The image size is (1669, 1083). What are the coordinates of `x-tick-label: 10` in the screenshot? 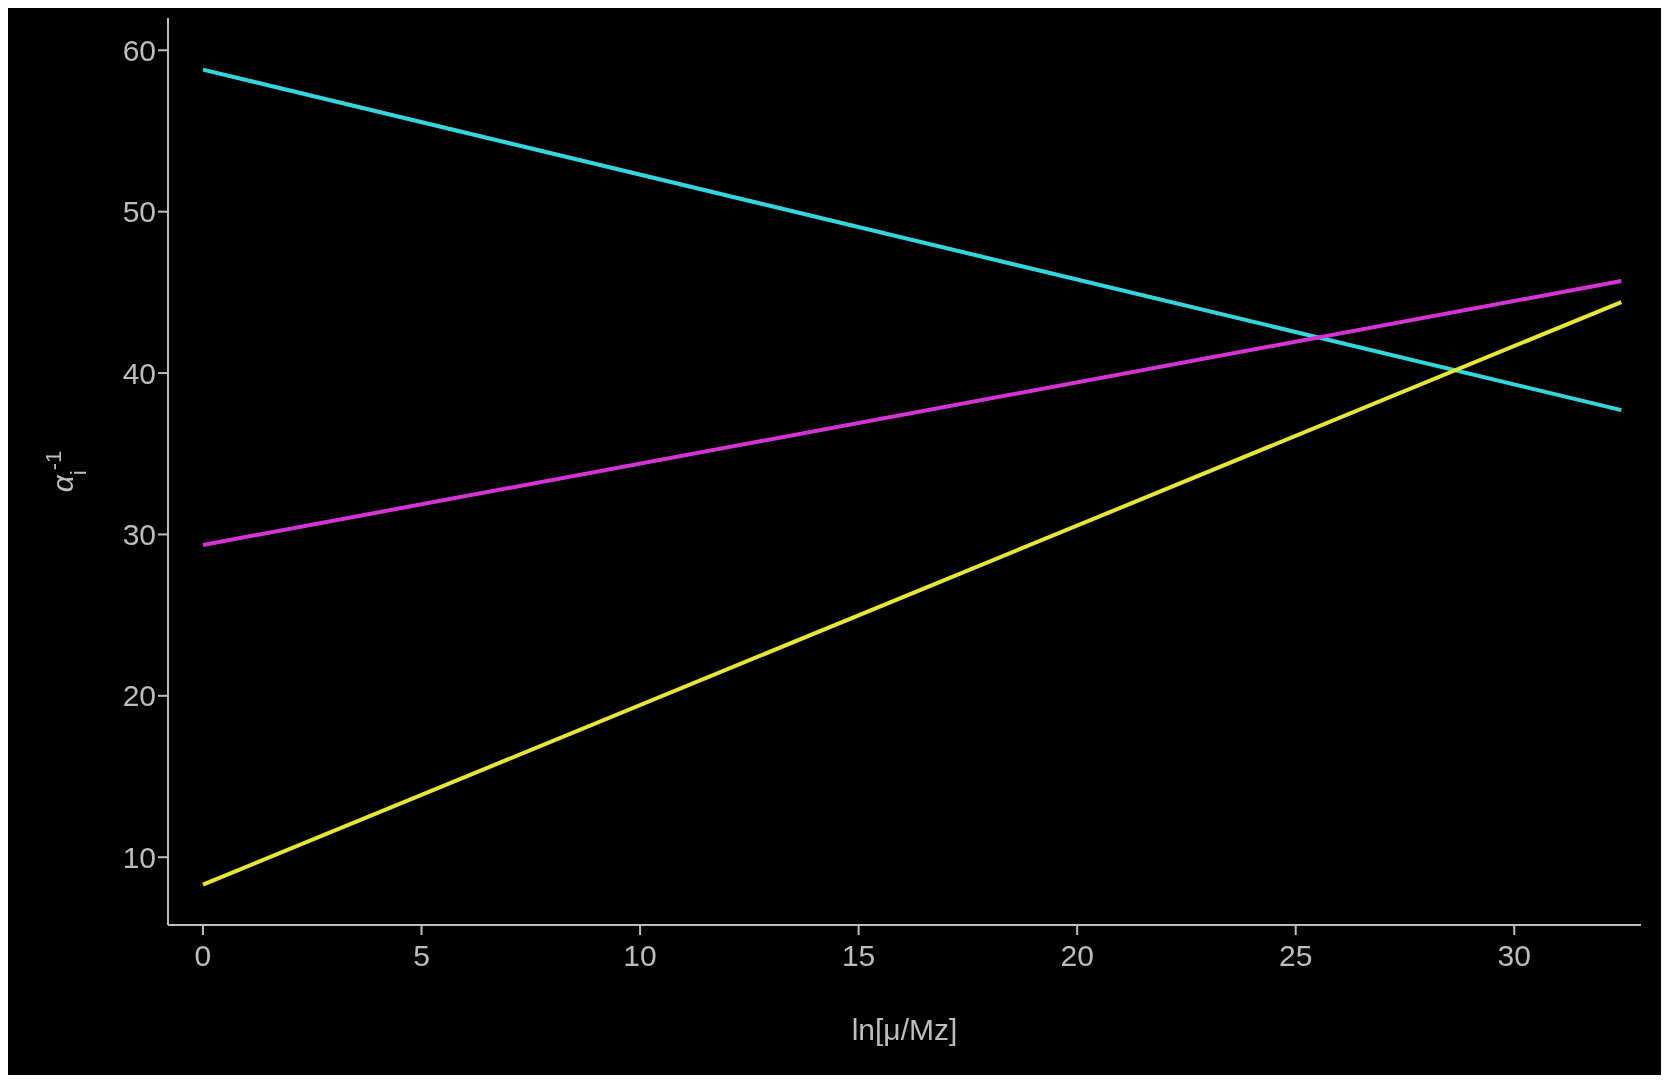 It's located at (640, 956).